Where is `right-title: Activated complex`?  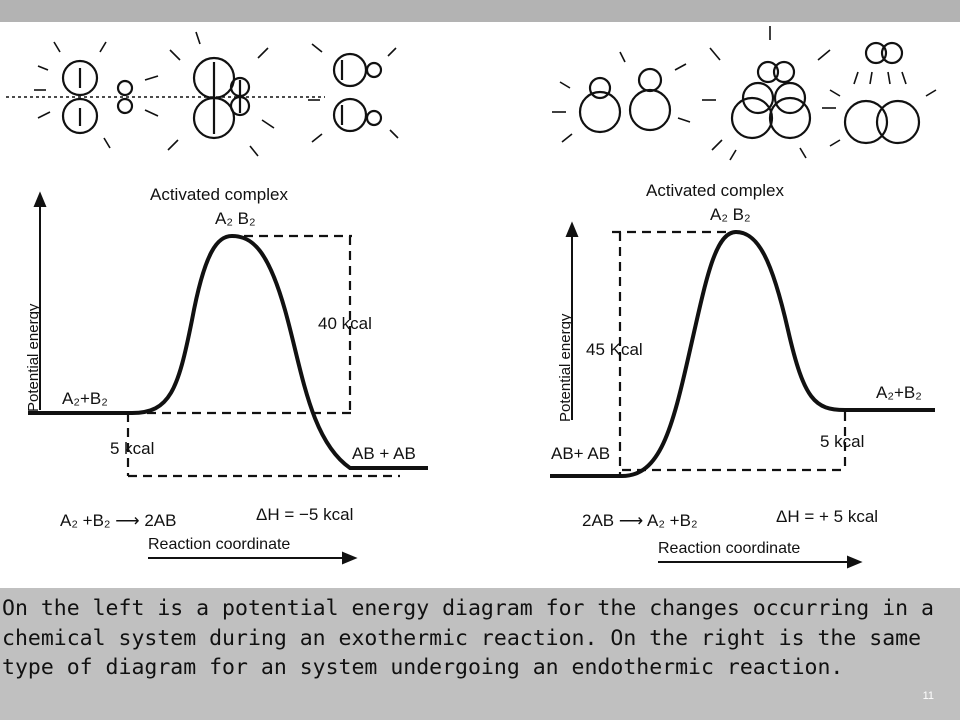 right-title: Activated complex is located at coordinates (715, 190).